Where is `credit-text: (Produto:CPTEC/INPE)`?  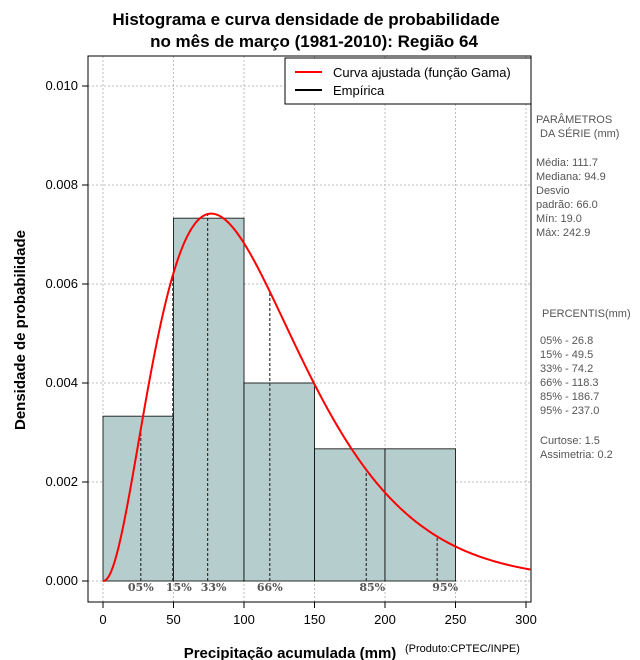 credit-text: (Produto:CPTEC/INPE) is located at coordinates (462, 649).